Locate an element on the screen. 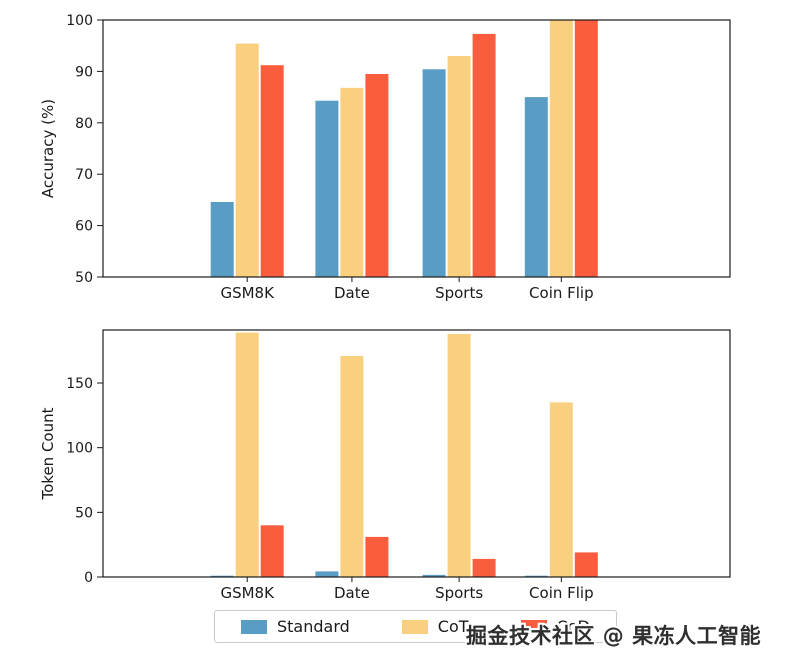  y-tick-label: 60 is located at coordinates (84, 227).